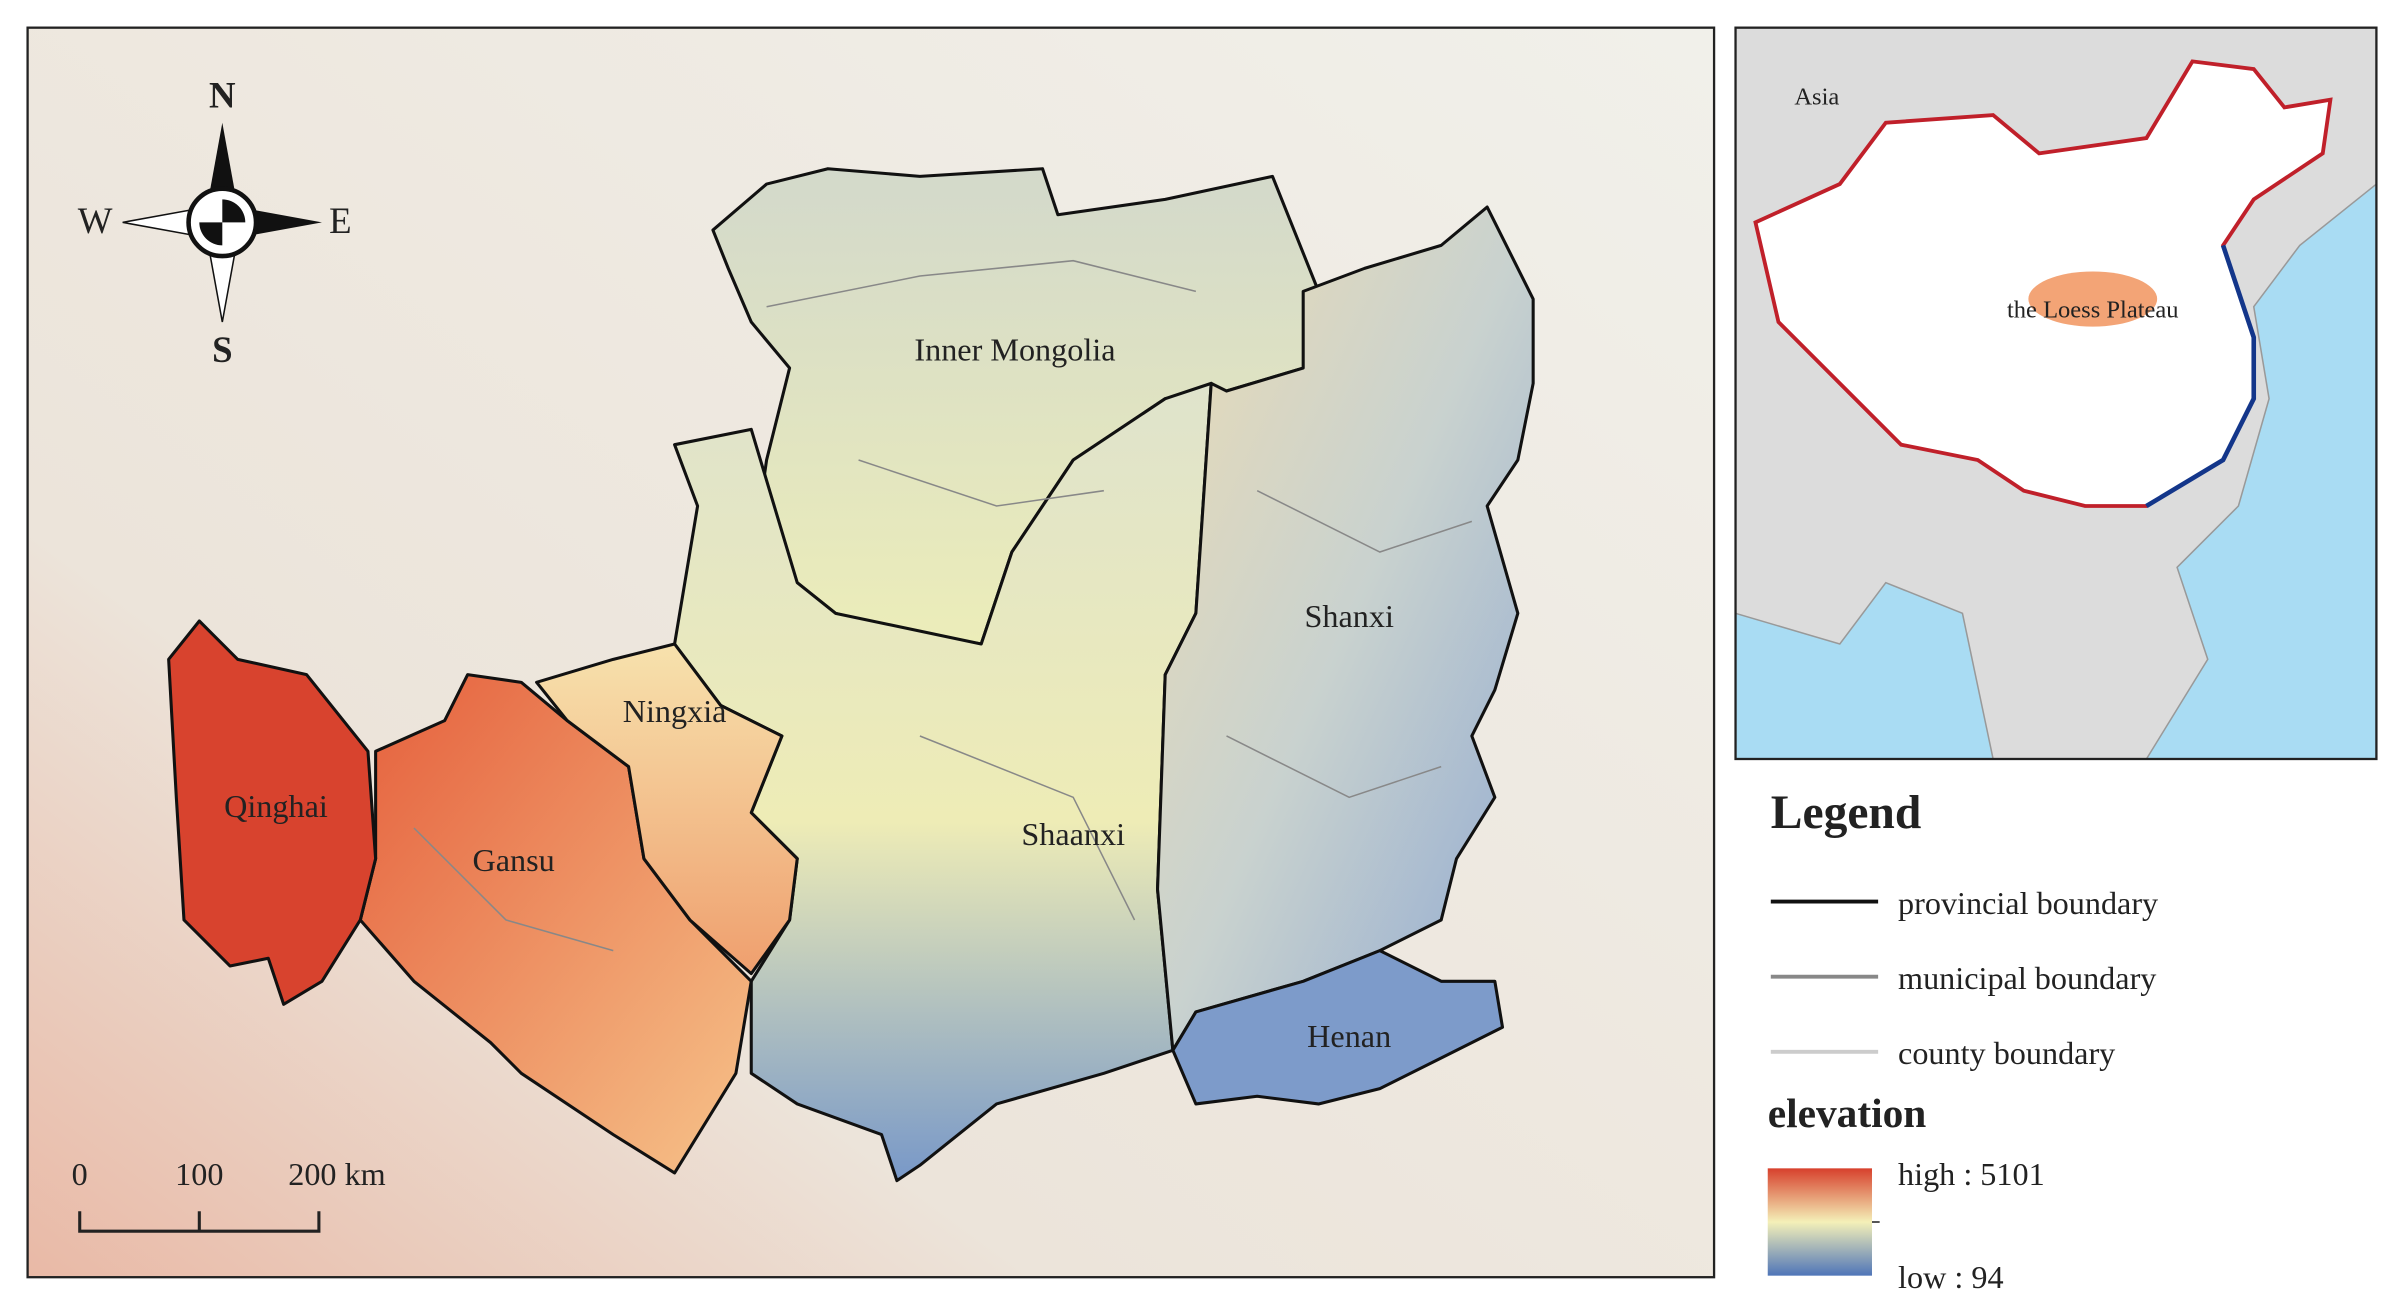  What do you see at coordinates (2028, 903) in the screenshot?
I see `legend-item: provincial boundary` at bounding box center [2028, 903].